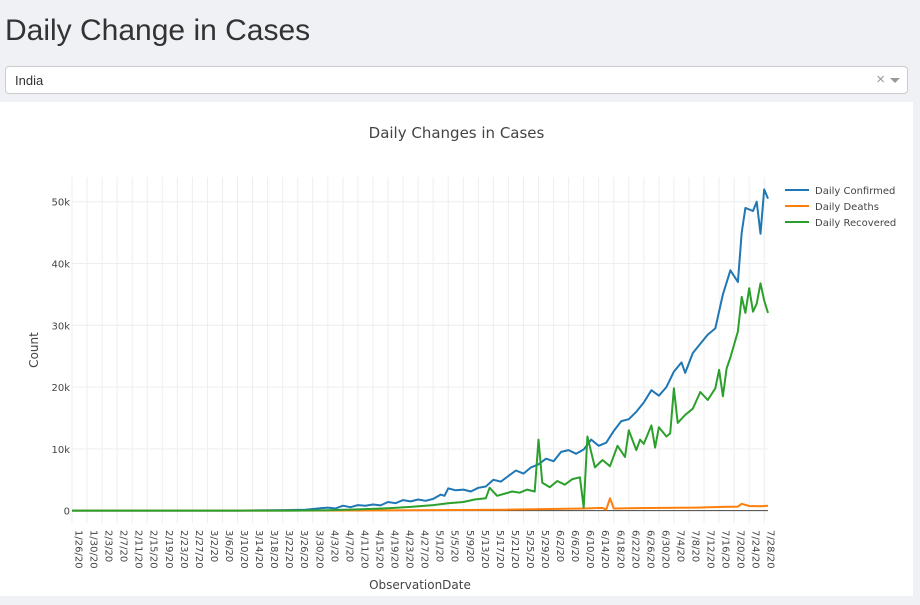 The width and height of the screenshot is (920, 605). What do you see at coordinates (198, 549) in the screenshot?
I see `x-tick-label: 2/27/20` at bounding box center [198, 549].